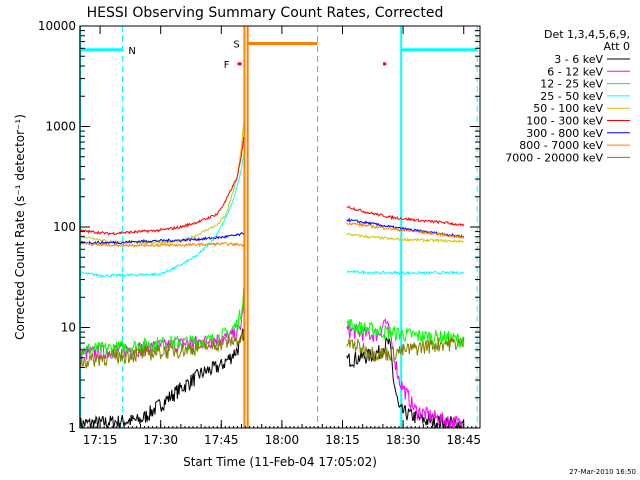 This screenshot has width=640, height=480. What do you see at coordinates (162, 379) in the screenshot?
I see `series-line-0-pre` at bounding box center [162, 379].